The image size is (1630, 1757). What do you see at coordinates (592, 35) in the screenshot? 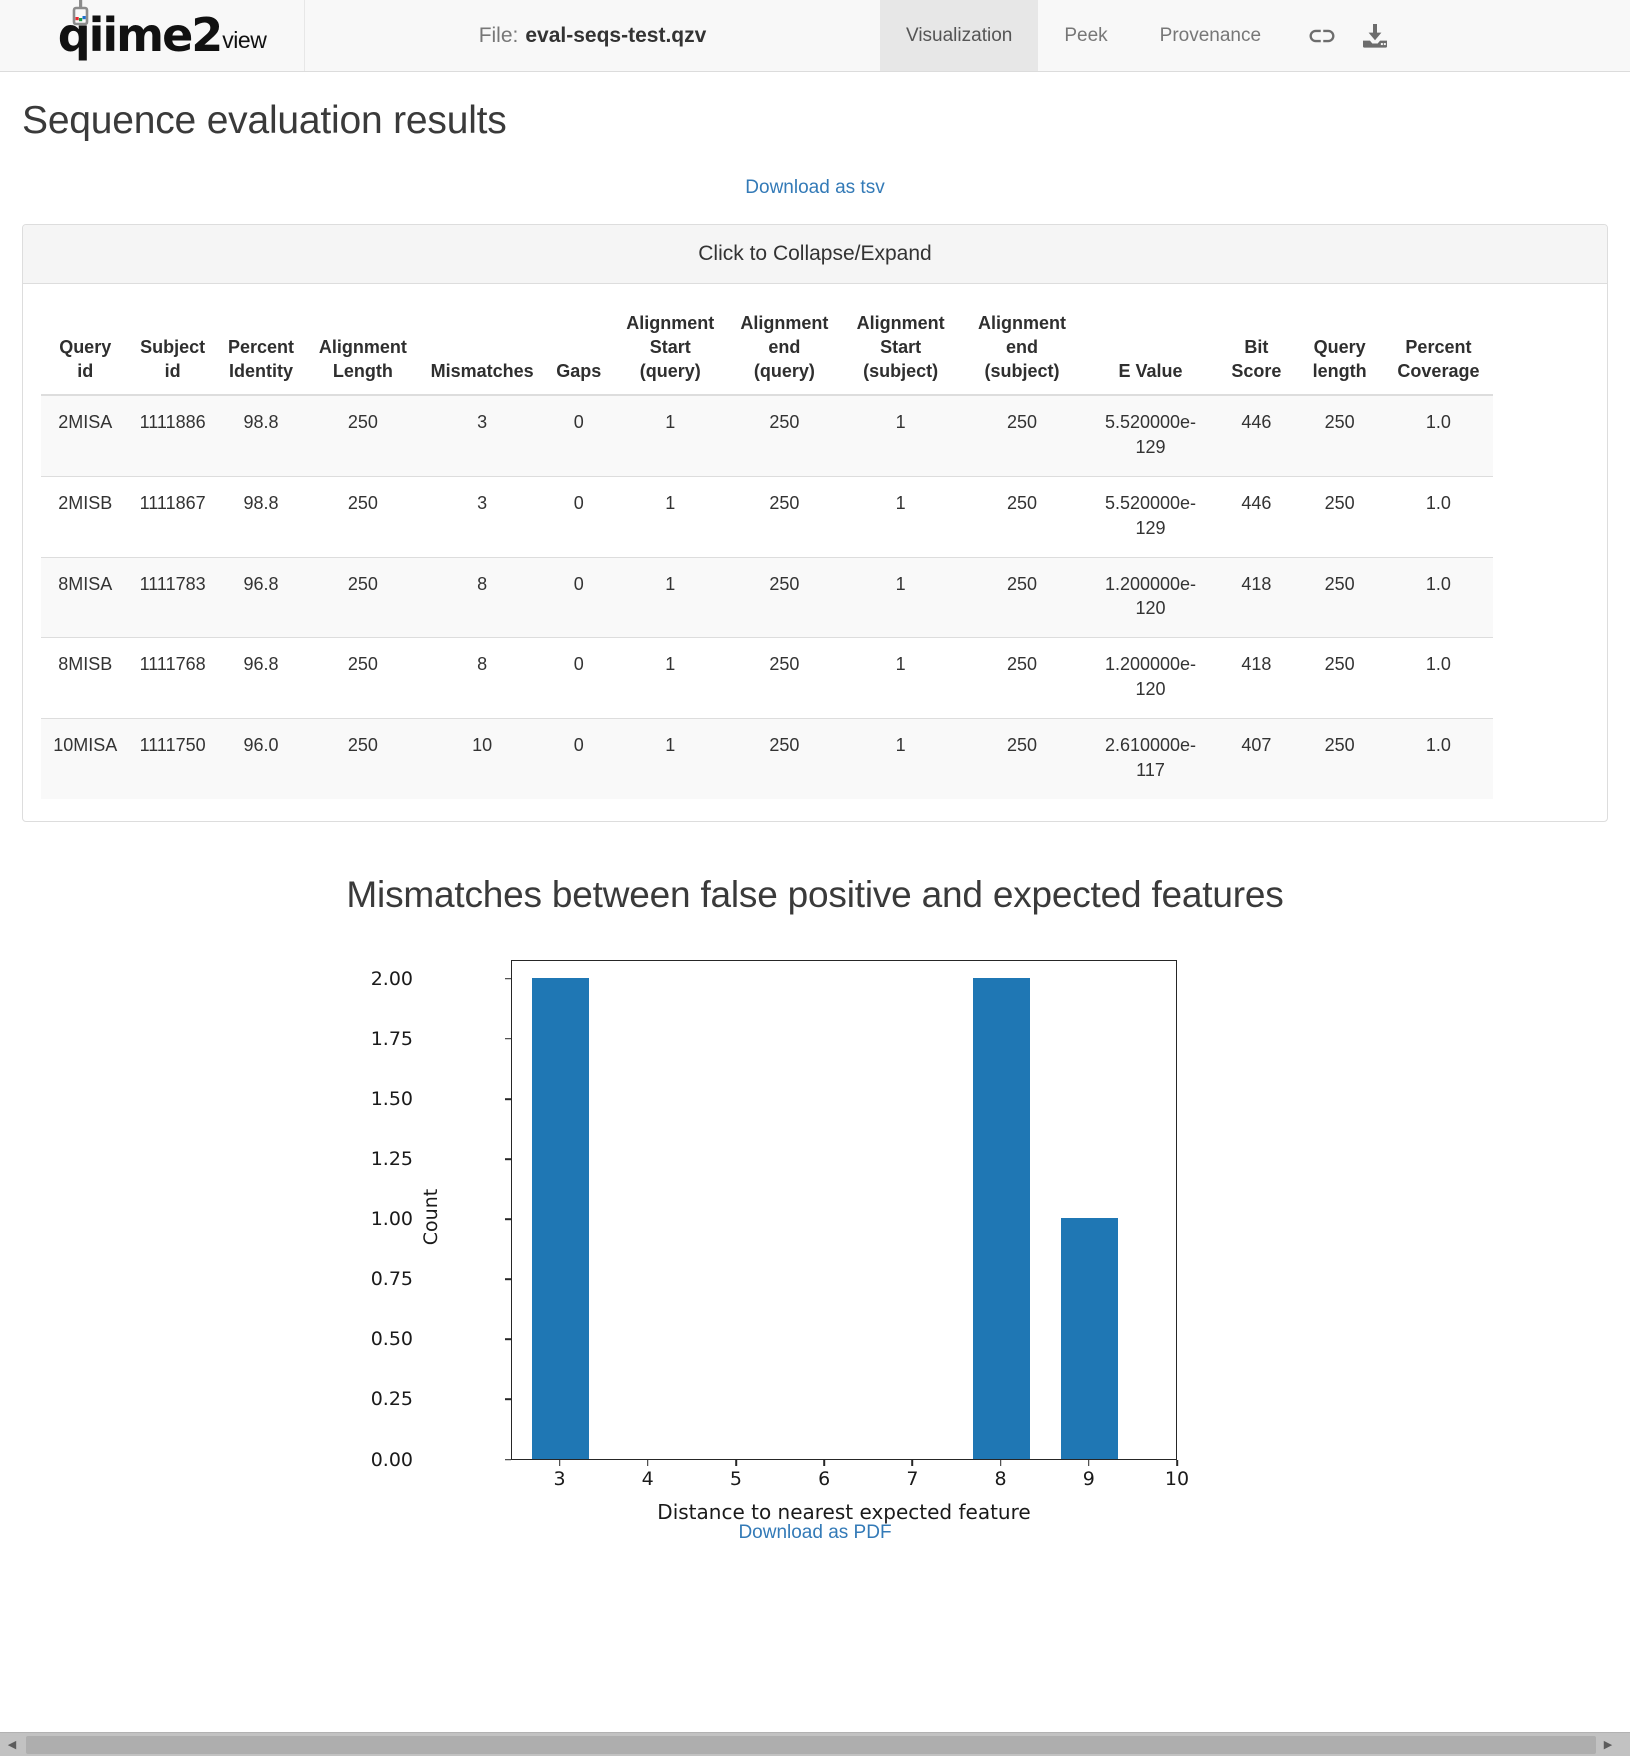
I see `file-name-display: File: eval-seqs-test.qzv` at bounding box center [592, 35].